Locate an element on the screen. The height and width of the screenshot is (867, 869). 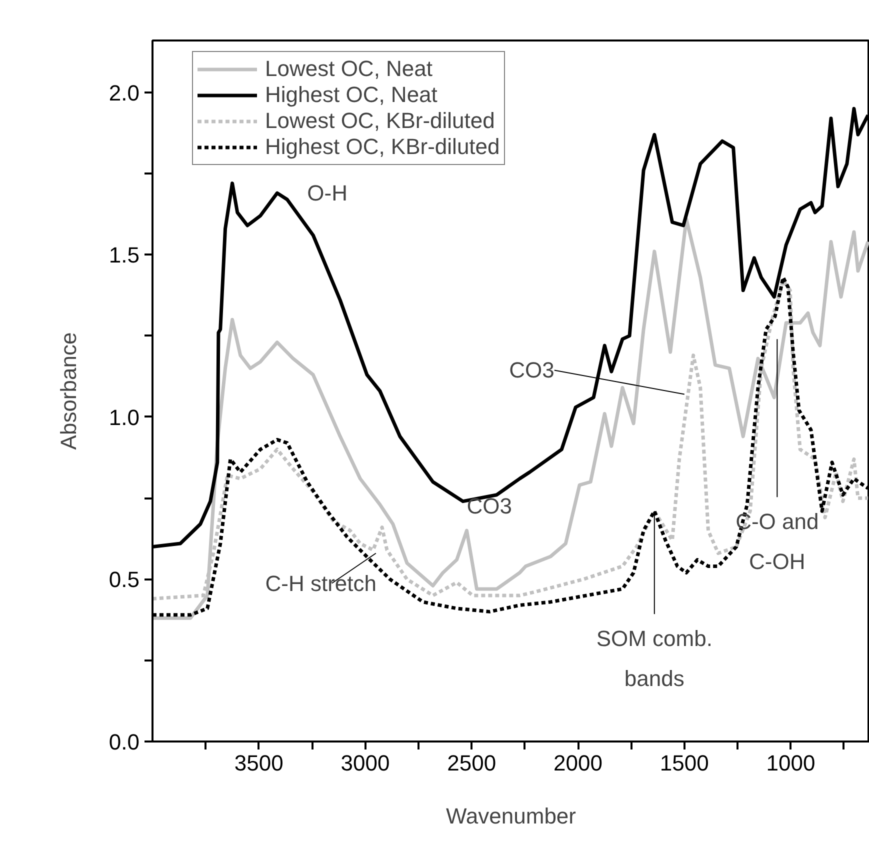
y-tick-label: 2.0 is located at coordinates (124, 93).